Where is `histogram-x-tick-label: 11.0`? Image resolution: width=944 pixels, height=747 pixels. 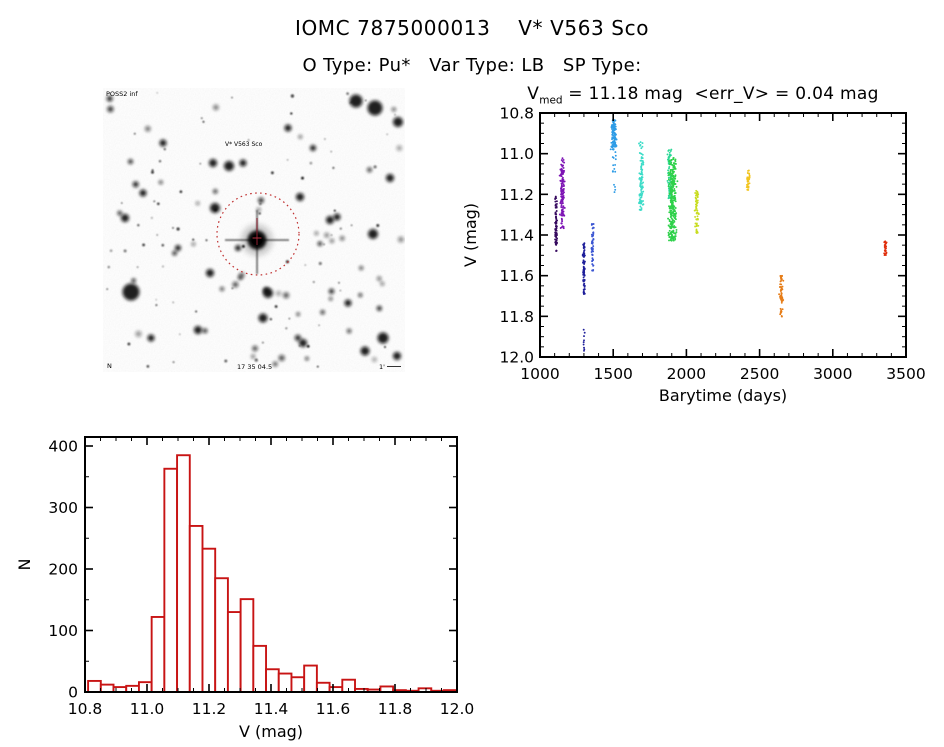
histogram-x-tick-label: 11.0 is located at coordinates (147, 709).